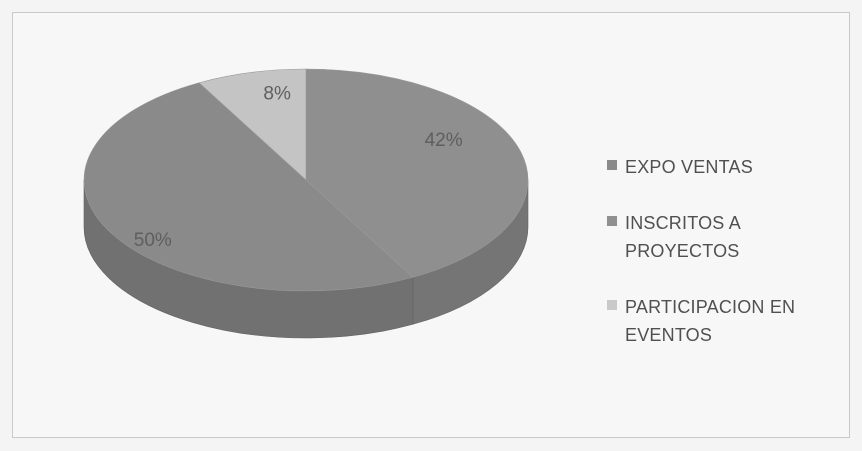  I want to click on data-label-participacion: 8%, so click(277, 94).